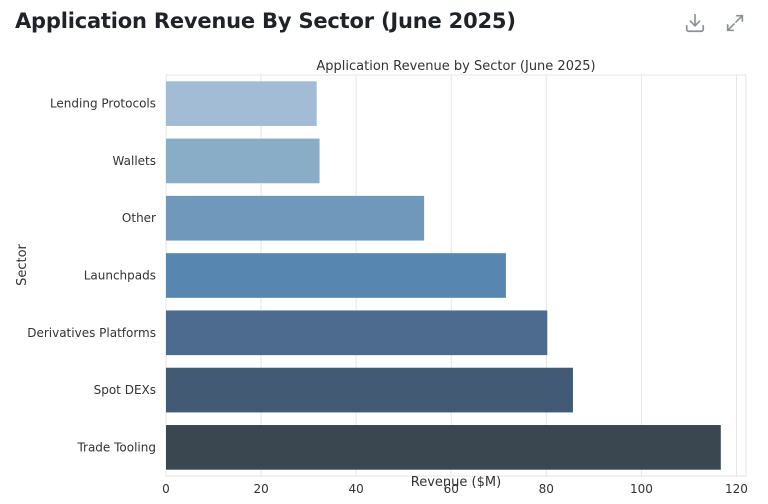 Image resolution: width=768 pixels, height=504 pixels. What do you see at coordinates (260, 489) in the screenshot?
I see `x-tick-label: 20` at bounding box center [260, 489].